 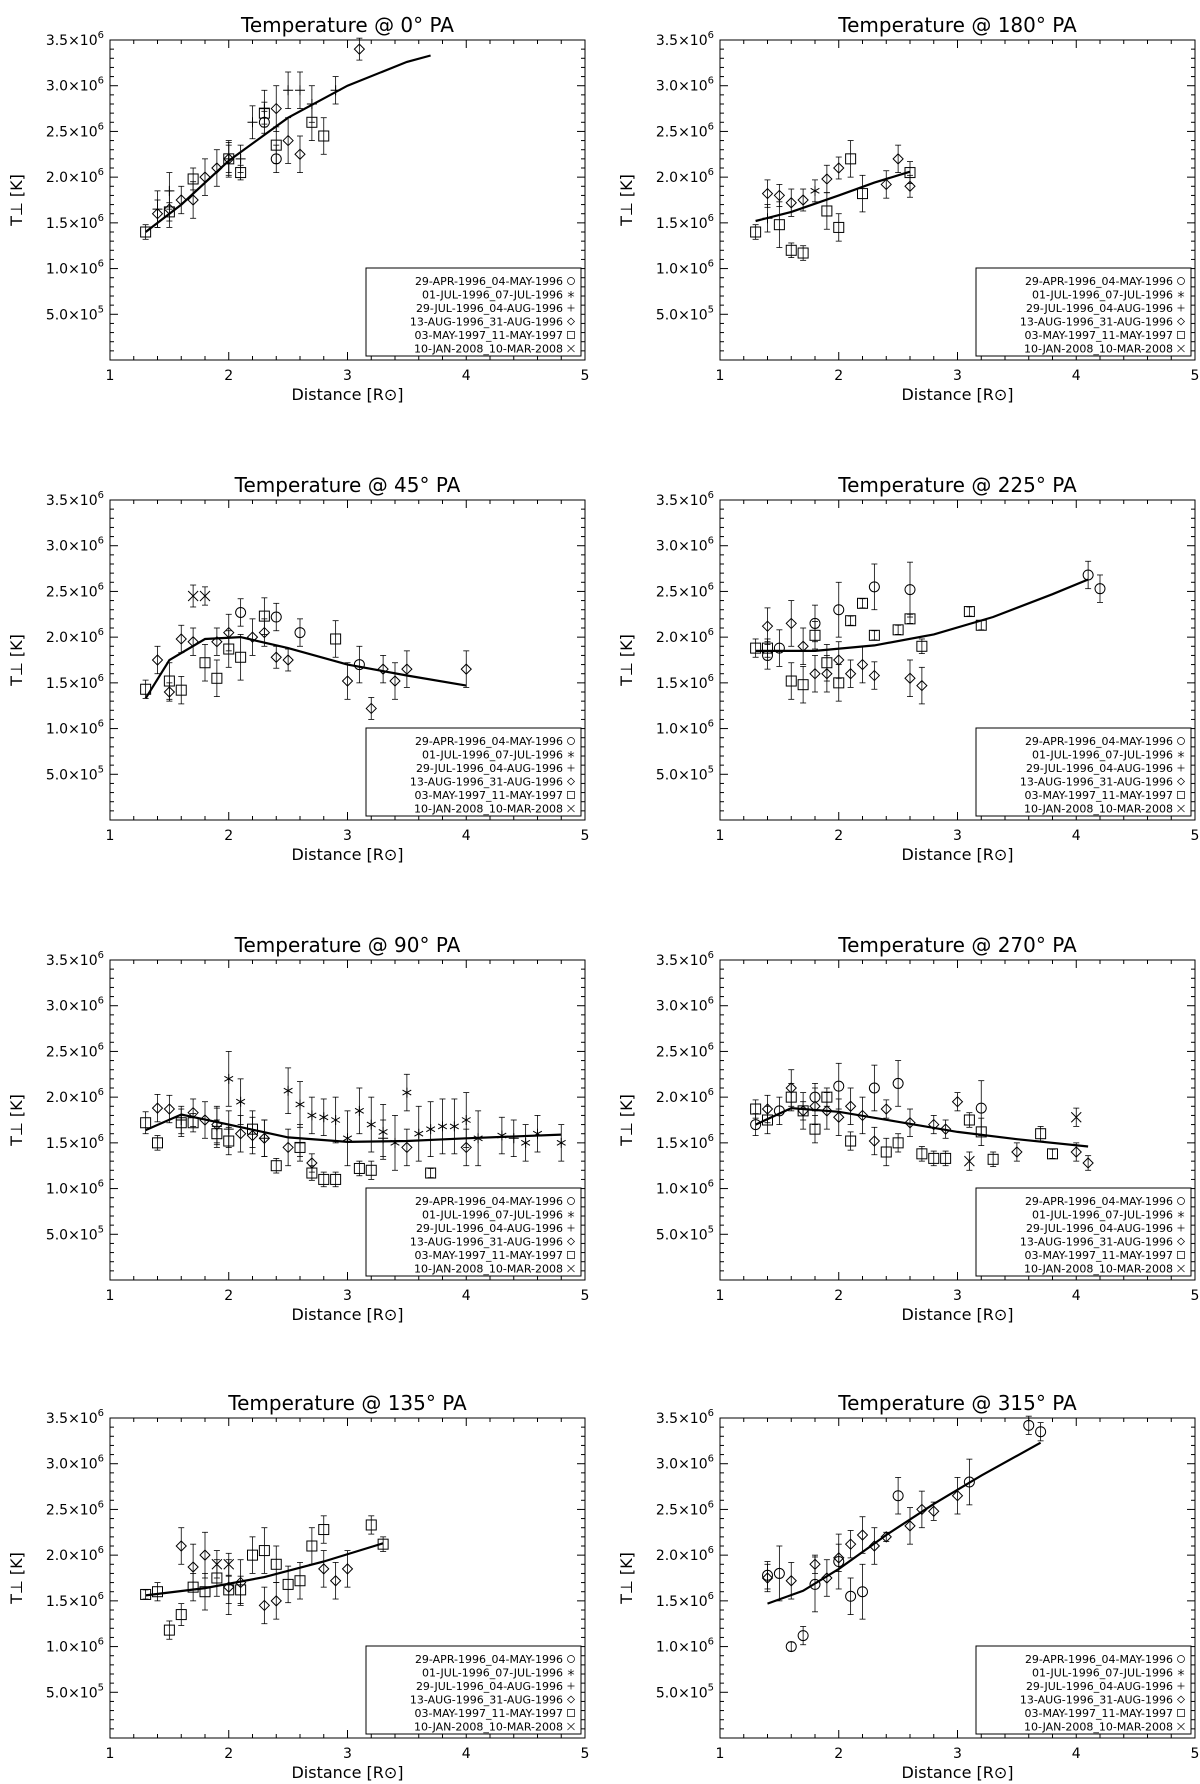 I want to click on x-tick-label: 5, so click(x=1195, y=836).